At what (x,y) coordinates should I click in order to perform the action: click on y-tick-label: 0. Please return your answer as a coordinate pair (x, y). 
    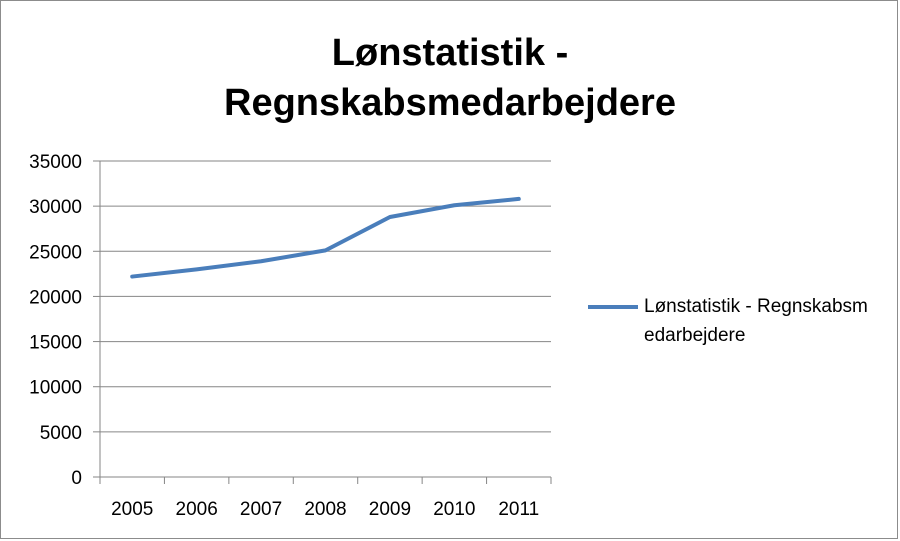
    Looking at the image, I should click on (76, 478).